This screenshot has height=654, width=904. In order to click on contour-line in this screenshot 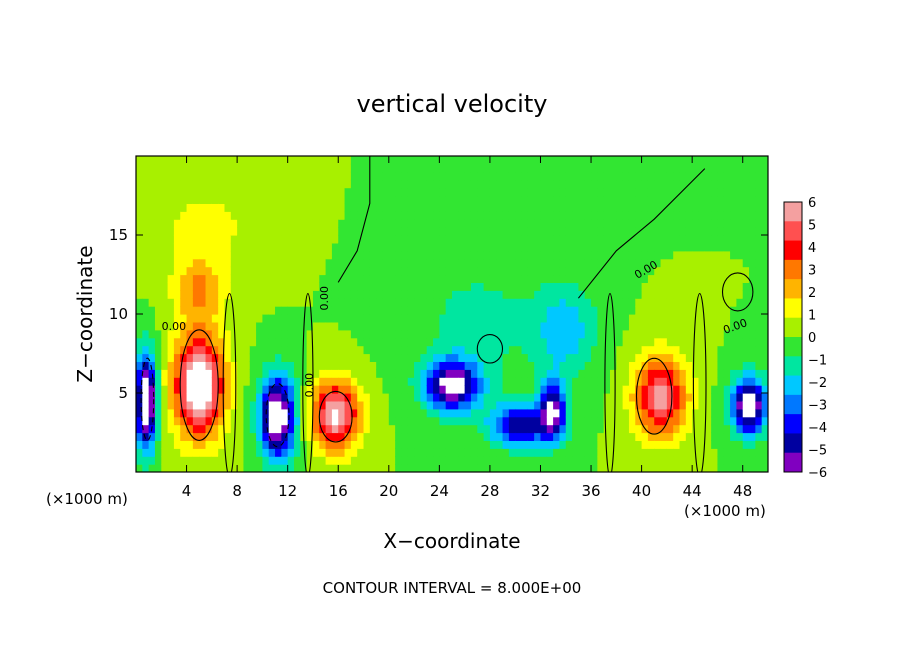, I will do `click(490, 349)`.